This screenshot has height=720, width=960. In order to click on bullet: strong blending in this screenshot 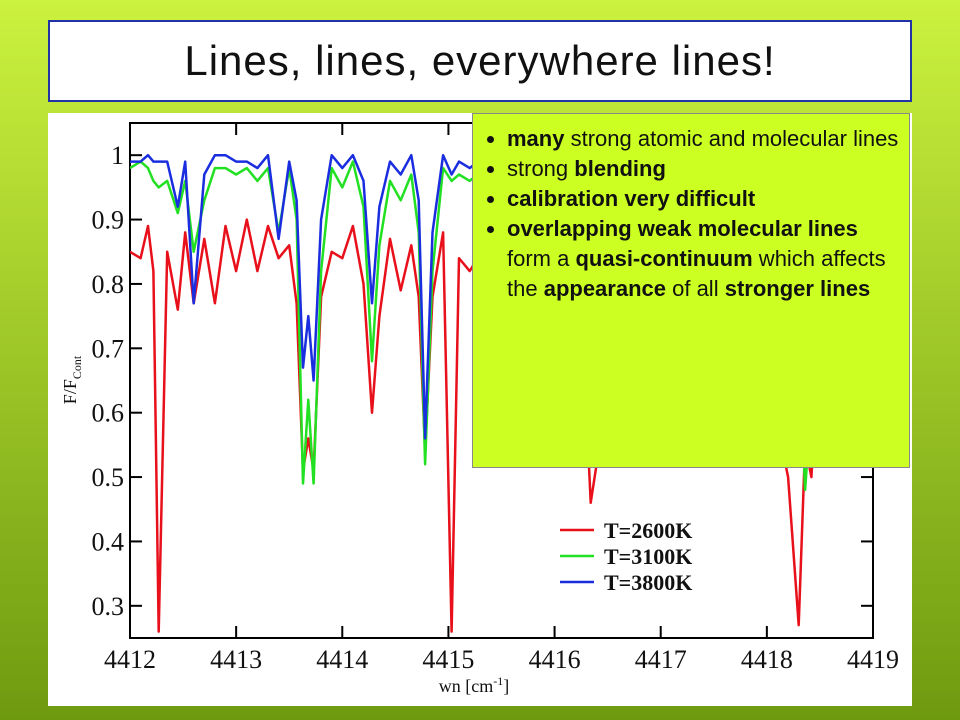, I will do `click(703, 169)`.